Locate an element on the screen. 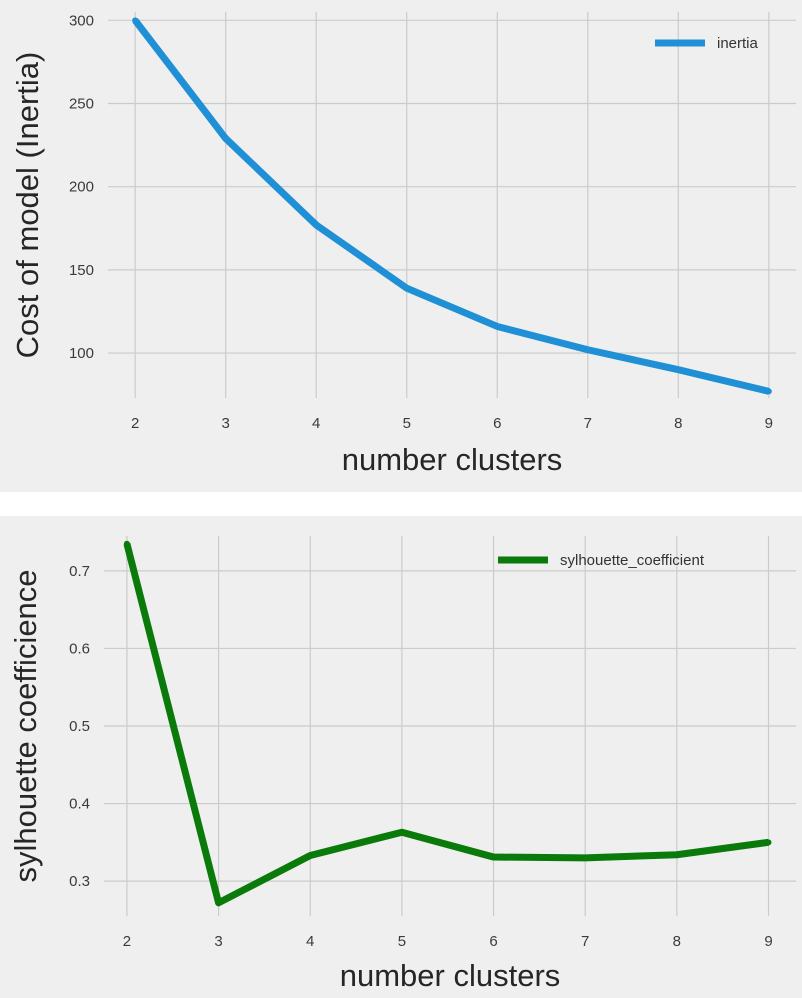 The image size is (802, 998). y-tick-label: 200 is located at coordinates (81, 187).